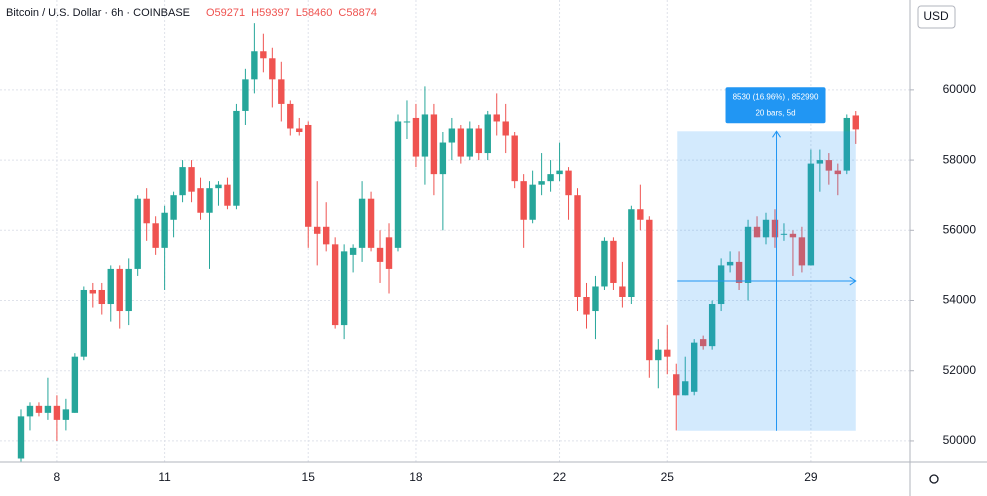 The height and width of the screenshot is (496, 987). Describe the element at coordinates (560, 477) in the screenshot. I see `x-tick-label: 22` at that location.